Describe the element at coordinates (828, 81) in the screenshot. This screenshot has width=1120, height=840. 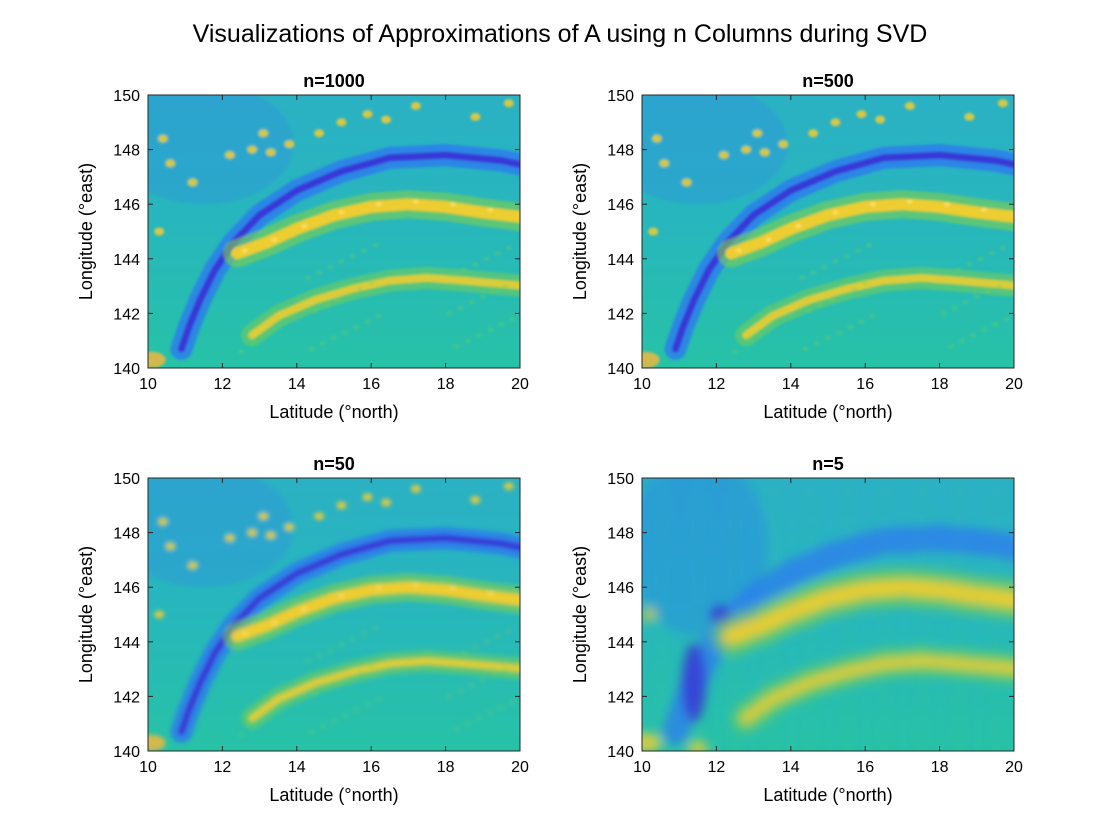
I see `subplot-title: n=500` at that location.